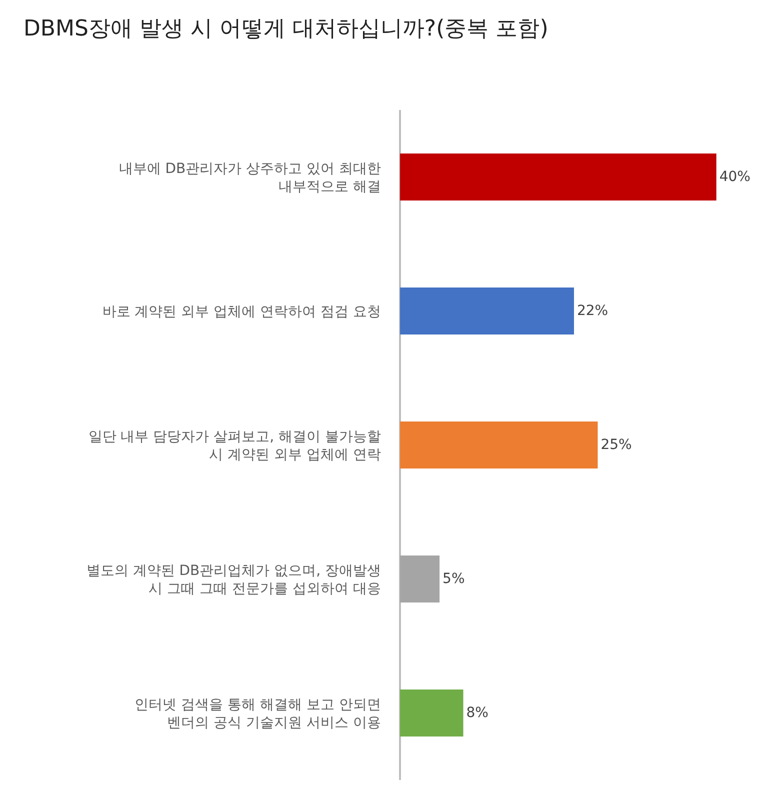 This screenshot has width=783, height=800. I want to click on data-label: 22%, so click(592, 311).